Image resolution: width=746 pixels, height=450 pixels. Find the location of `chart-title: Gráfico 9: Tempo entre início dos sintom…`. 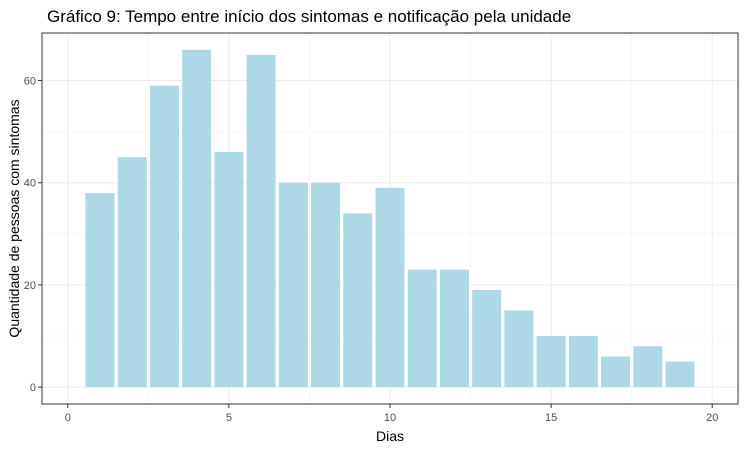

chart-title: Gráfico 9: Tempo entre início dos sintom… is located at coordinates (309, 16).